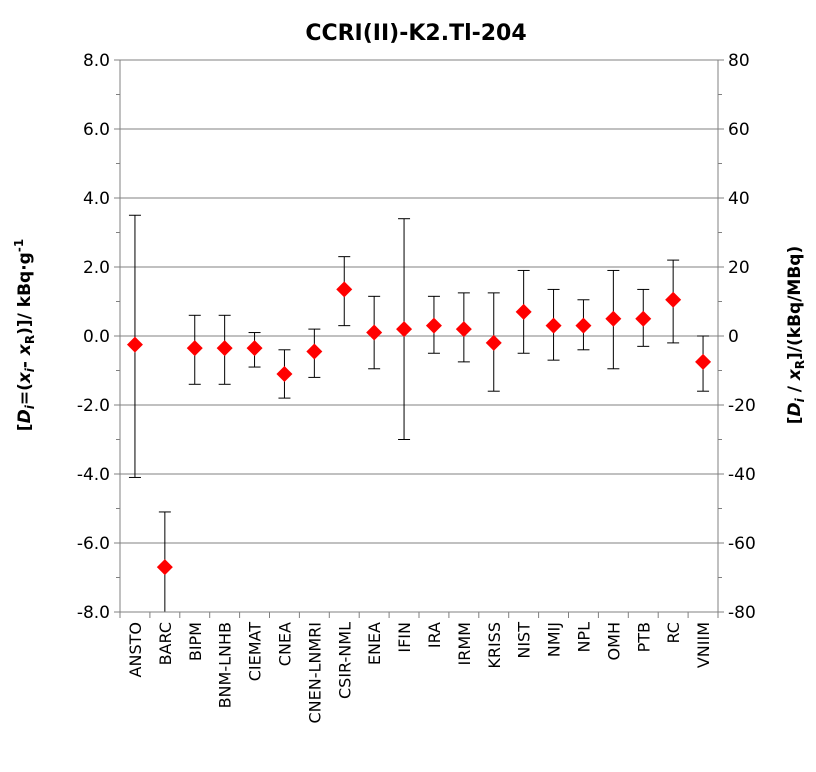  What do you see at coordinates (434, 635) in the screenshot?
I see `category-label: IRA` at bounding box center [434, 635].